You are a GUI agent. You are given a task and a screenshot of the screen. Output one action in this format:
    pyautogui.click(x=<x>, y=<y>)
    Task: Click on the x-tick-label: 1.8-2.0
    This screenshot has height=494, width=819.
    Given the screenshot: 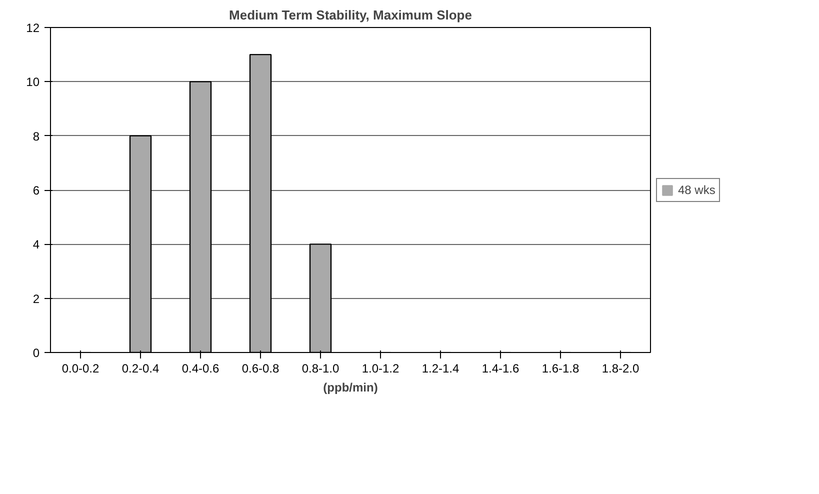 What is the action you would take?
    pyautogui.click(x=621, y=369)
    